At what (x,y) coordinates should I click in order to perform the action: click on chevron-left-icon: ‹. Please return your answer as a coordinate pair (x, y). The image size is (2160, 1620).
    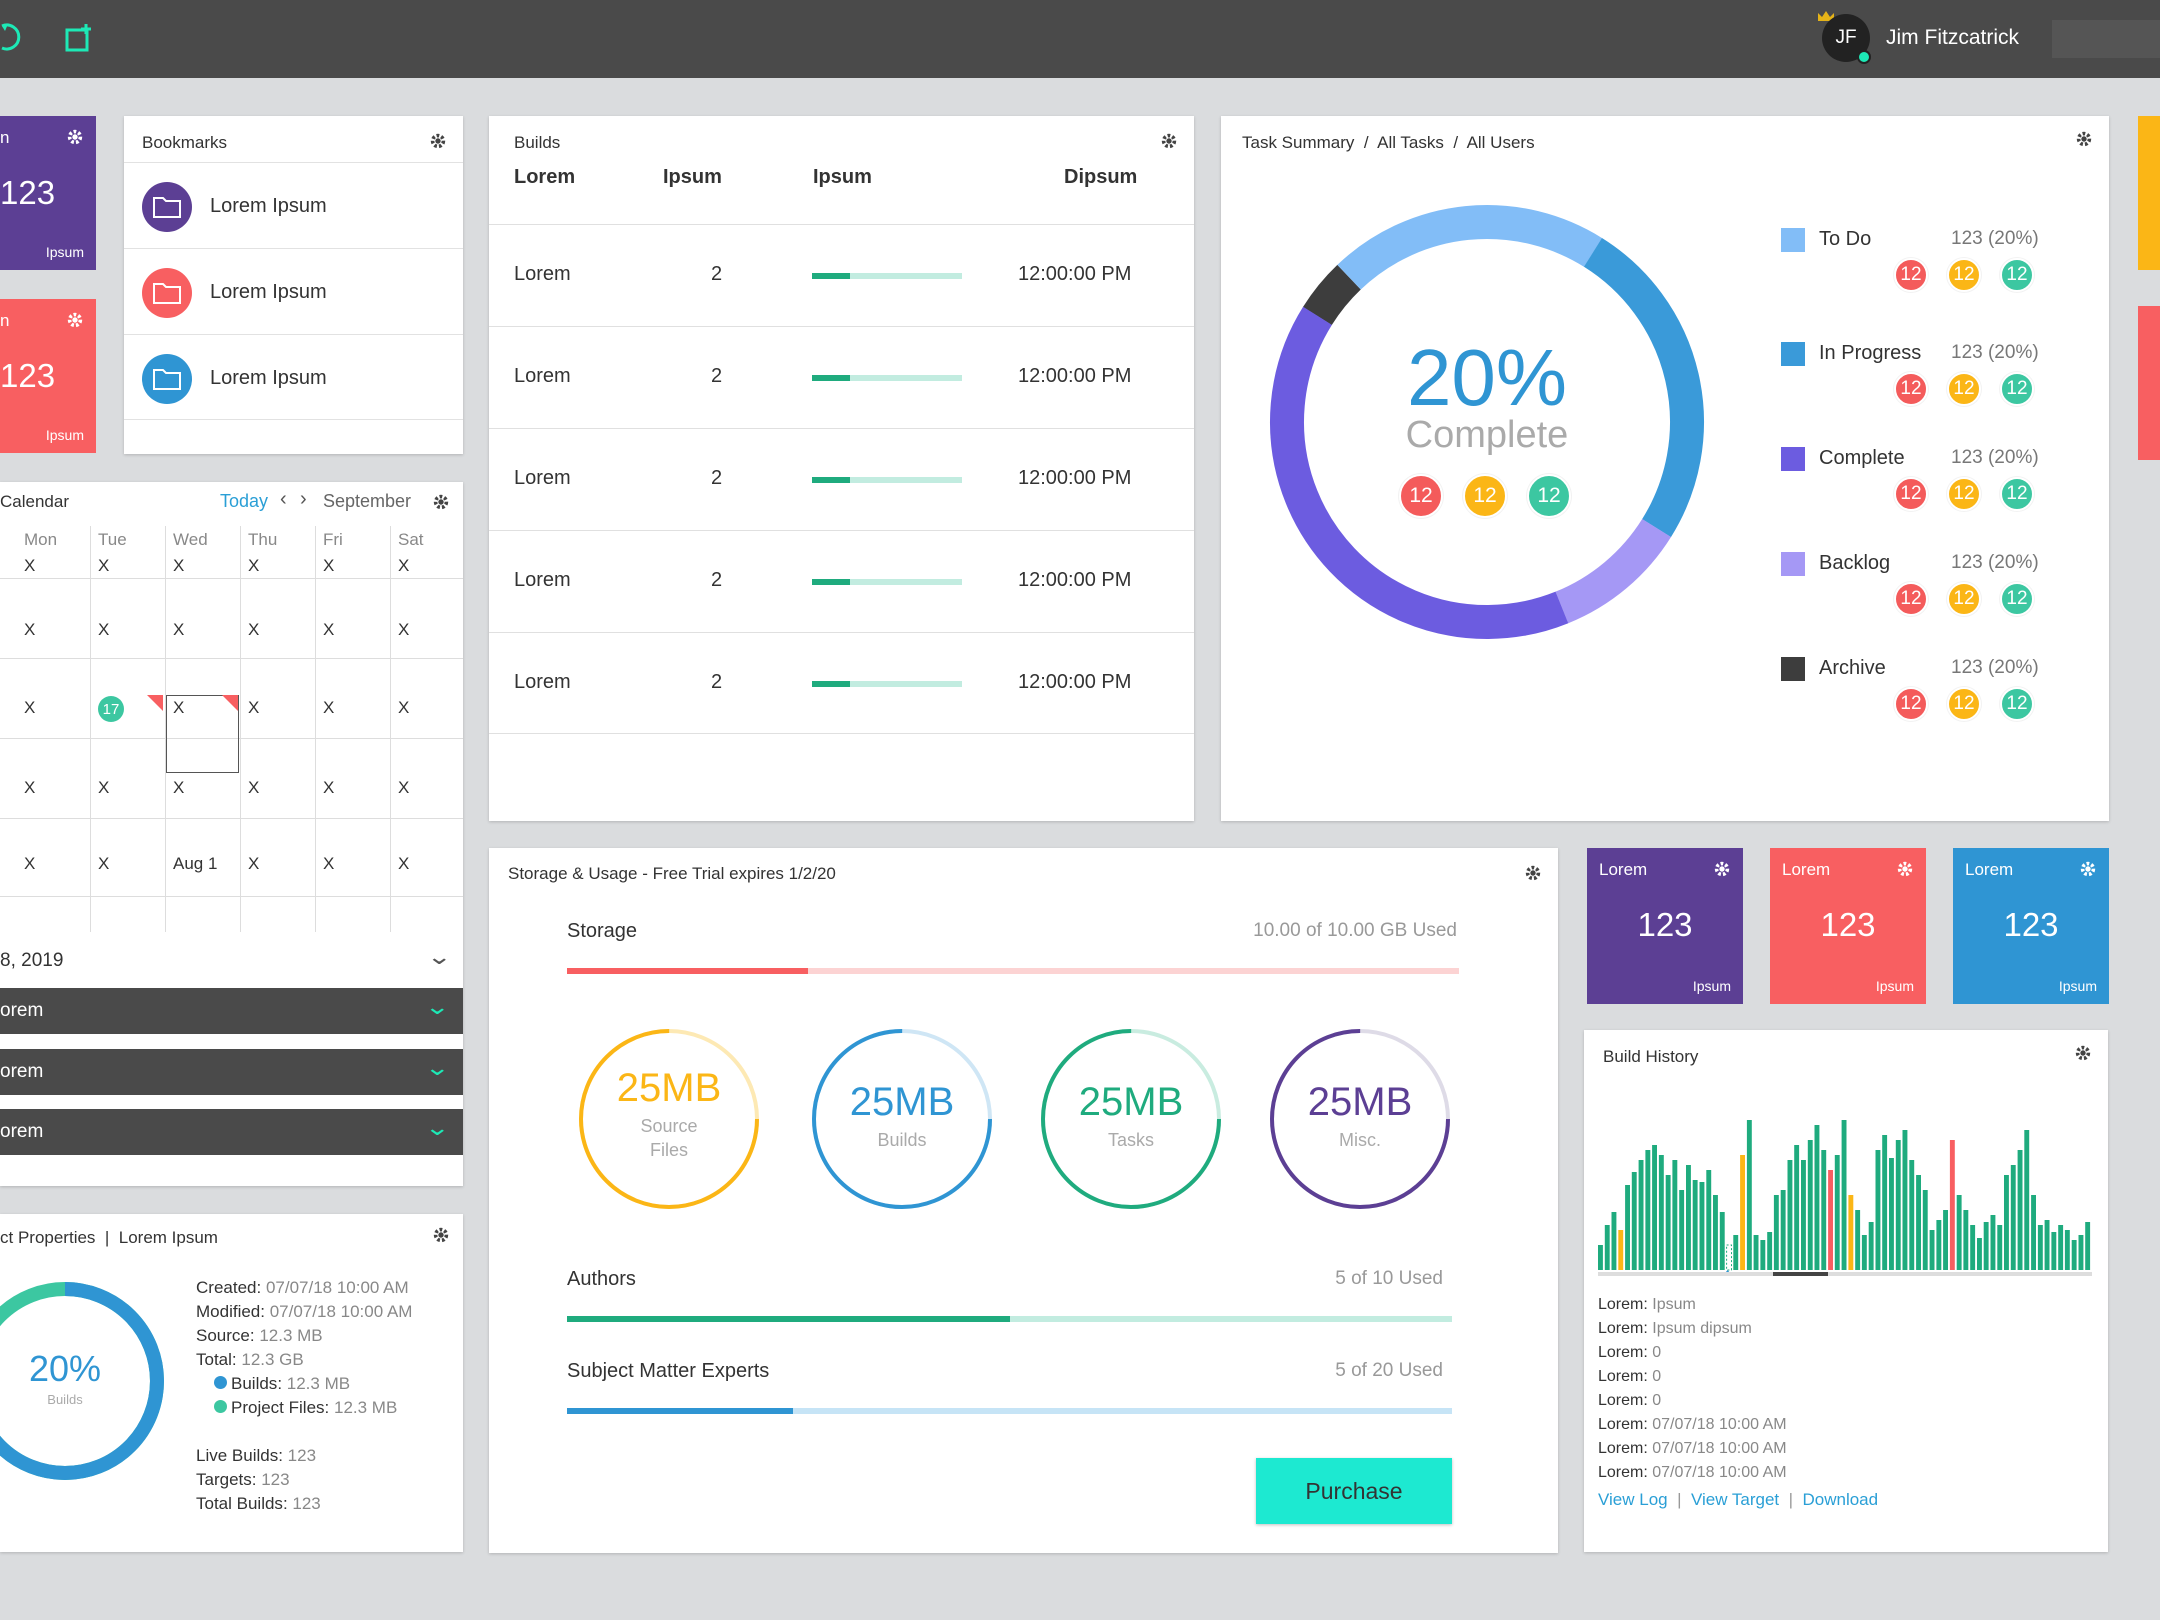
    Looking at the image, I should click on (283, 499).